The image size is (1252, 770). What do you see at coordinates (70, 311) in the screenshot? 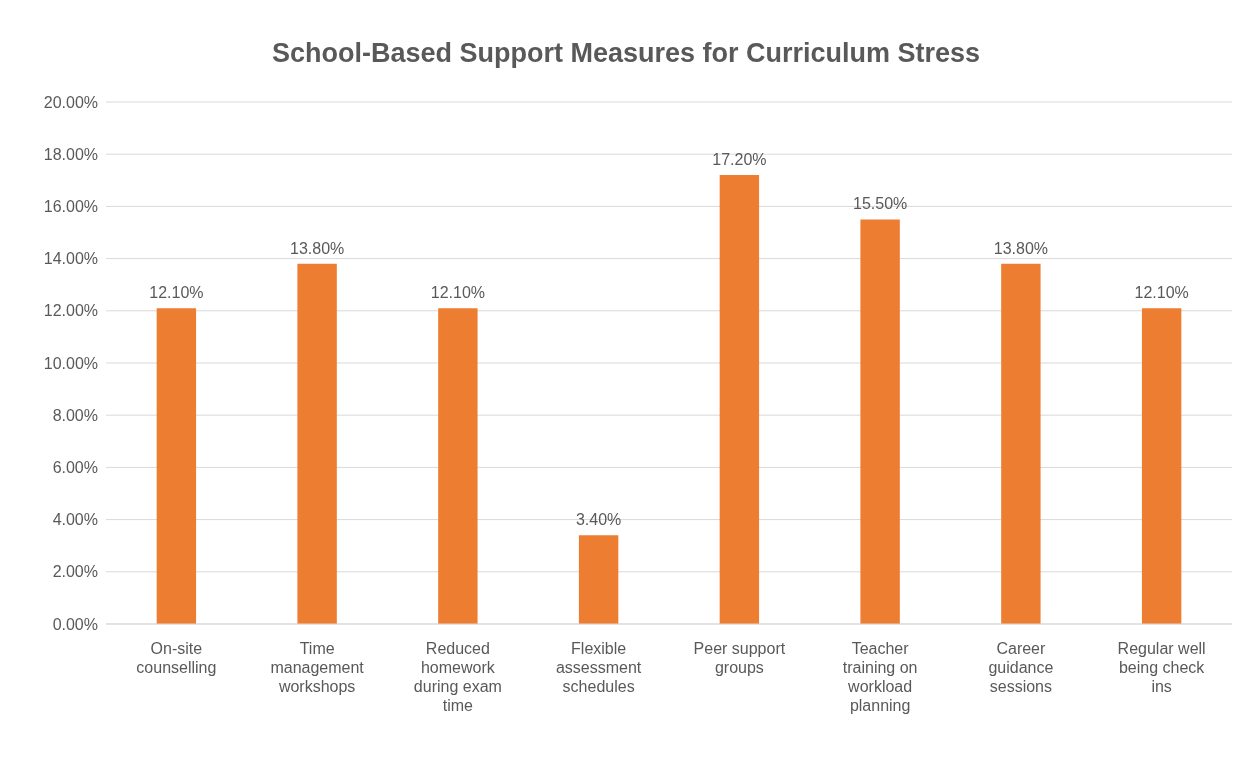
I see `y-tick-label: 12.00%` at bounding box center [70, 311].